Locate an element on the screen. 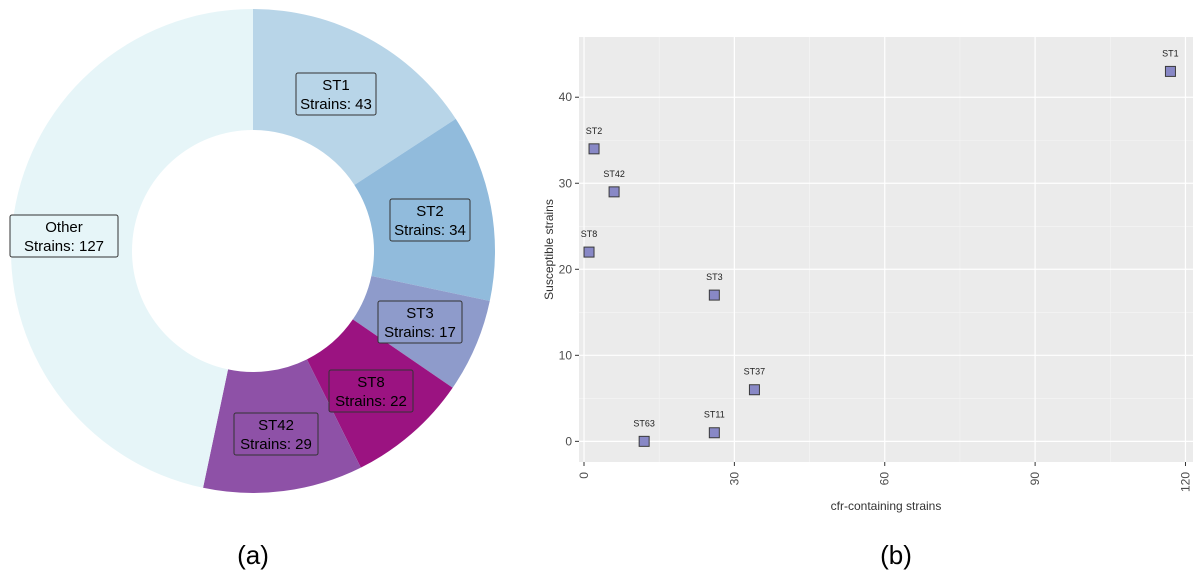 The height and width of the screenshot is (582, 1199). y-tick-label: 10 is located at coordinates (566, 355).